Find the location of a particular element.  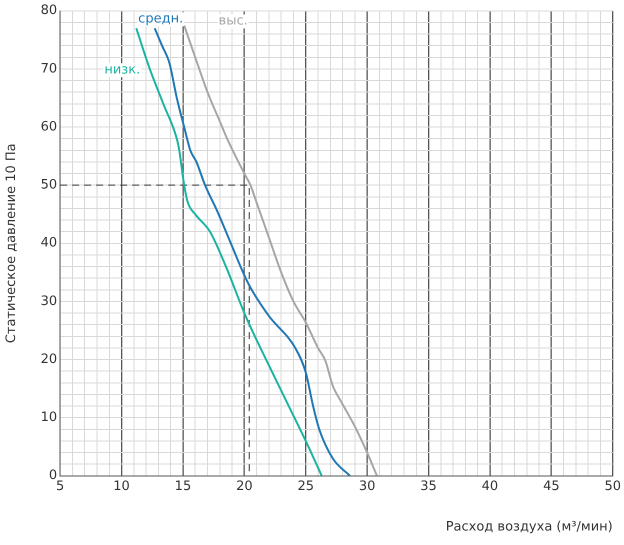

y-tick-label: 0 is located at coordinates (53, 476).